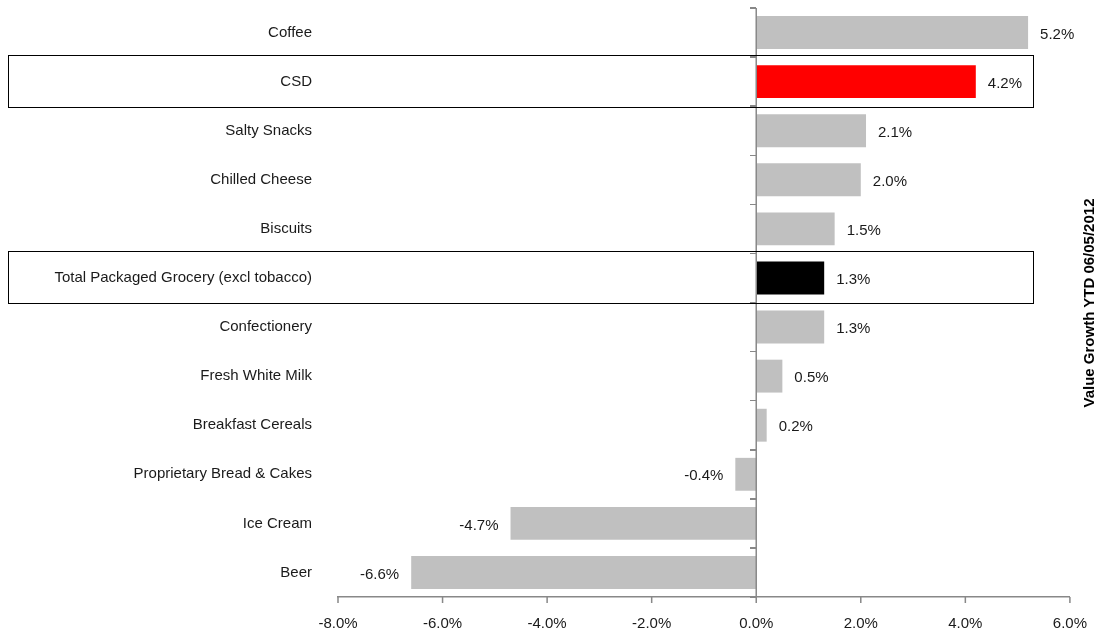 The height and width of the screenshot is (638, 1097). Describe the element at coordinates (860, 623) in the screenshot. I see `x-tick-label: 2.0%` at that location.